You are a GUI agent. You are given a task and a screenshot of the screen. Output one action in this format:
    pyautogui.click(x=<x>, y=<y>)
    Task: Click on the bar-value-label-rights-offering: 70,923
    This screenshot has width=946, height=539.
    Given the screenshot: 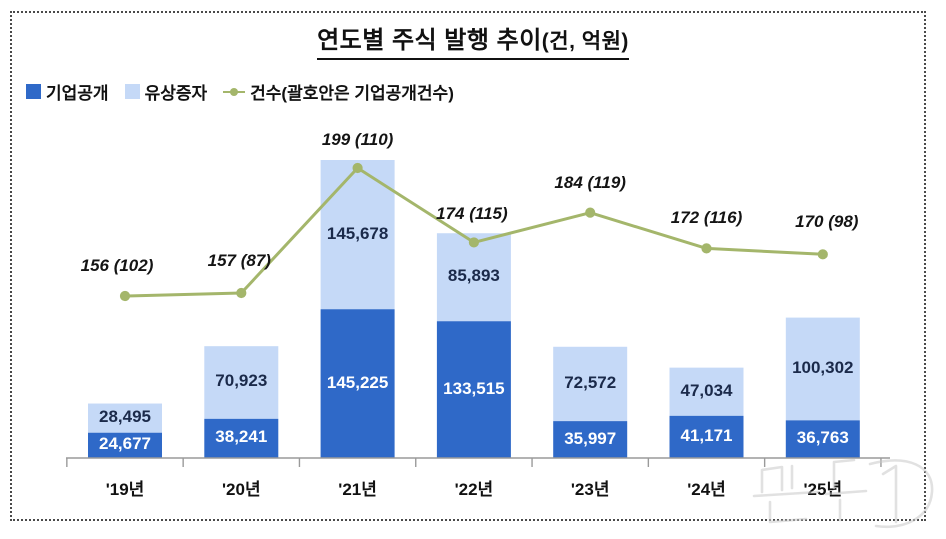 What is the action you would take?
    pyautogui.click(x=241, y=381)
    